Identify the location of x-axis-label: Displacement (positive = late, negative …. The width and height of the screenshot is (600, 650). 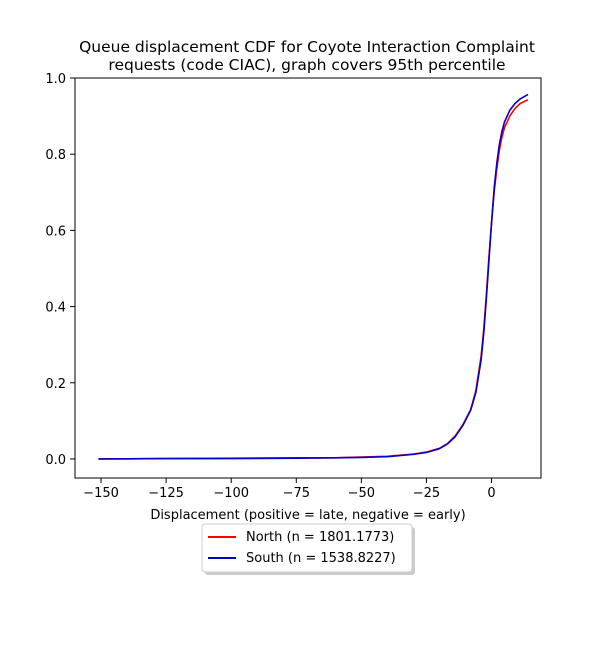
(307, 515).